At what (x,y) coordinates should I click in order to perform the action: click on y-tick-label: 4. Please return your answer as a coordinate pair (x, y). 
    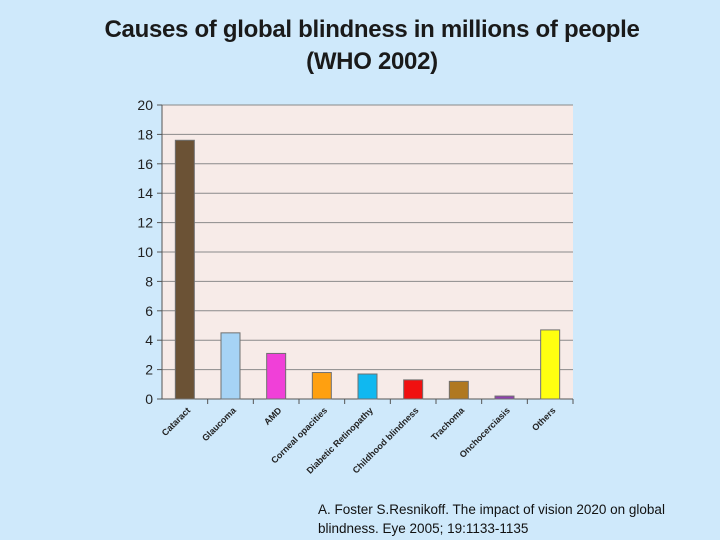
    Looking at the image, I should click on (149, 340).